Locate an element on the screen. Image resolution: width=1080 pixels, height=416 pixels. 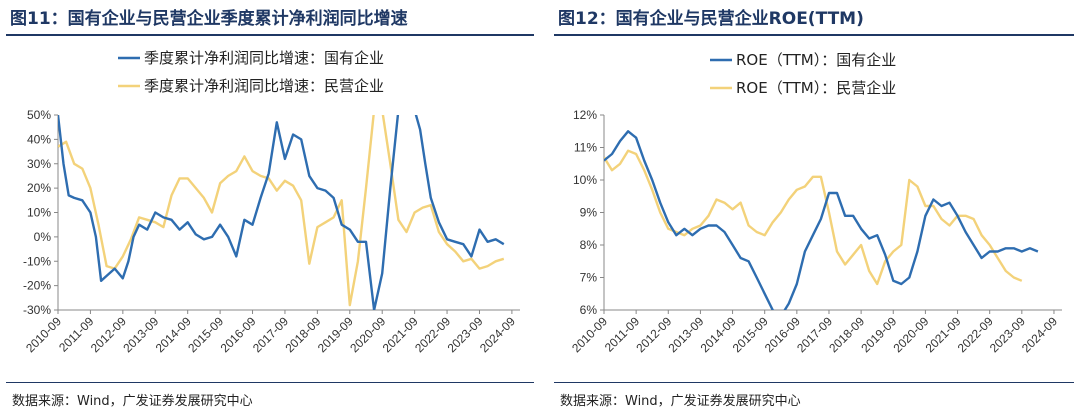
fig11-y-tick-label: 50% is located at coordinates (39, 115).